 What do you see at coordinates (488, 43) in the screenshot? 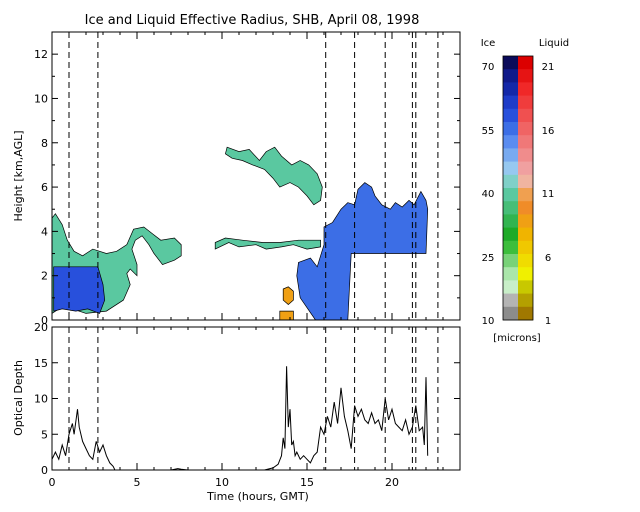
I see `colorbar-ice-header: Ice` at bounding box center [488, 43].